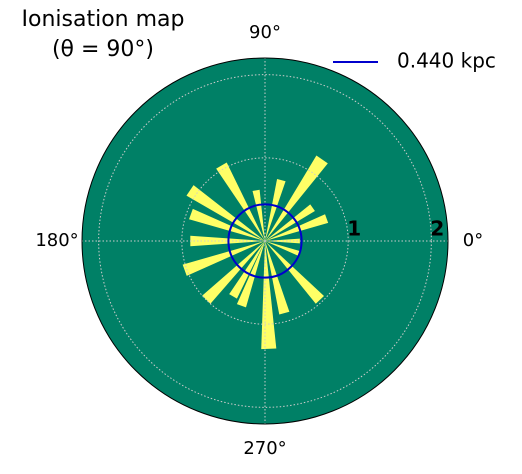  I want to click on theta-tick-label: 180°, so click(56, 240).